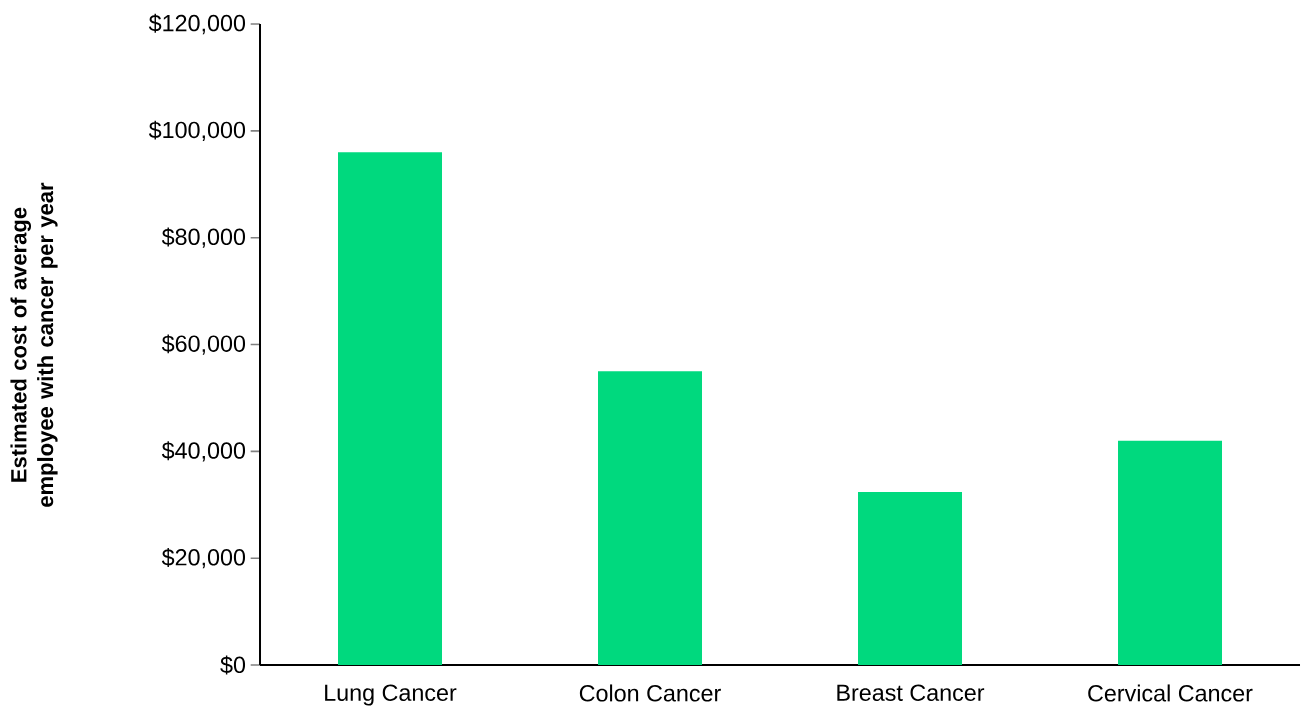 The height and width of the screenshot is (725, 1316). What do you see at coordinates (34, 344) in the screenshot?
I see `y-axis-title: Estimated cost of average employee with cancer per year` at bounding box center [34, 344].